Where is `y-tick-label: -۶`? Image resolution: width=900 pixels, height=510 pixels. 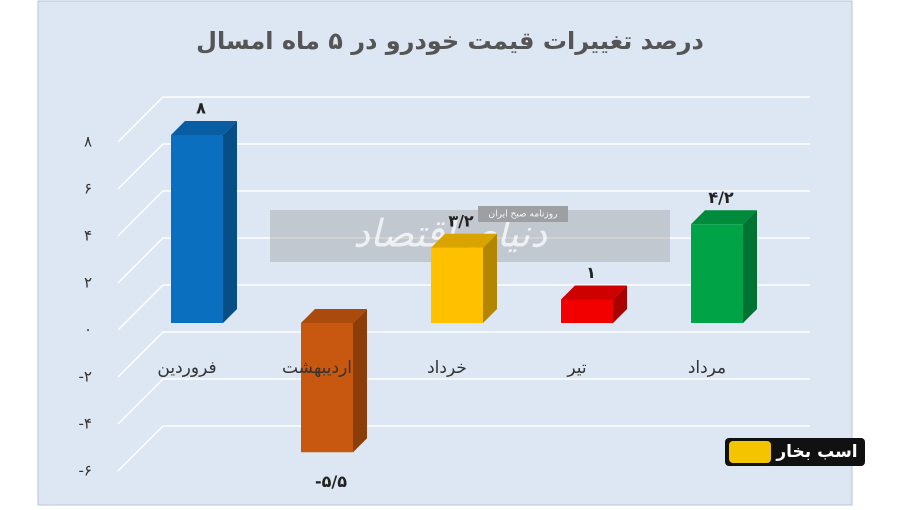 y-tick-label: -۶ is located at coordinates (85, 471).